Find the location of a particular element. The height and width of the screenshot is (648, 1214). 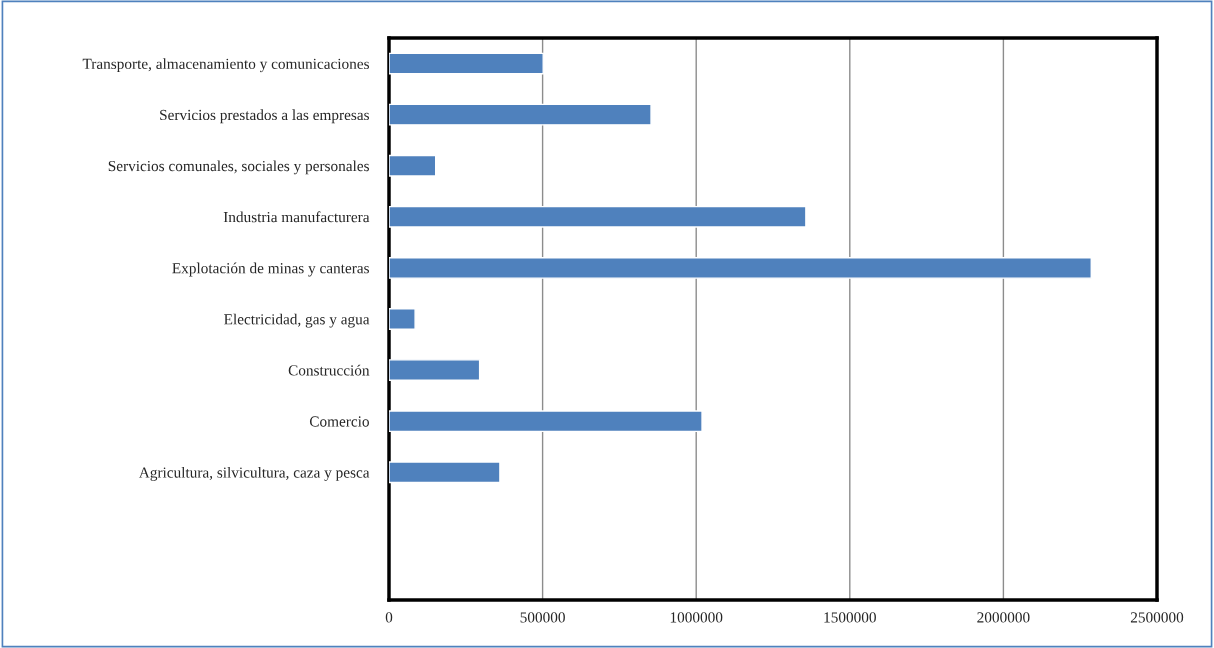

x-tick-label: 500000 is located at coordinates (542, 617).